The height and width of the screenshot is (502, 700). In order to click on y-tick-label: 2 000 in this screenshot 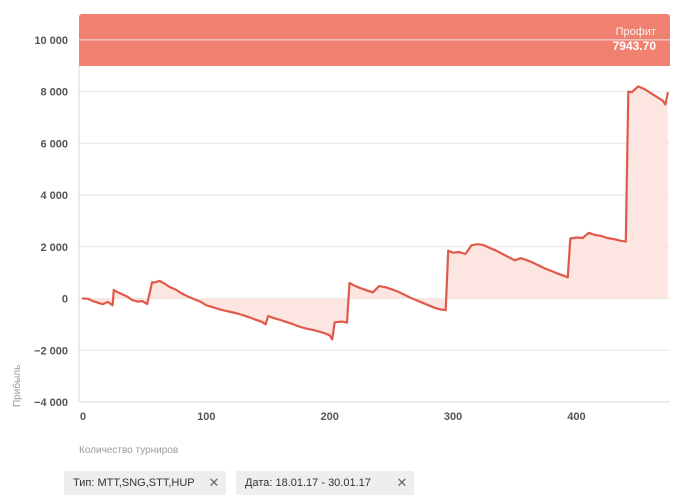, I will do `click(54, 248)`.